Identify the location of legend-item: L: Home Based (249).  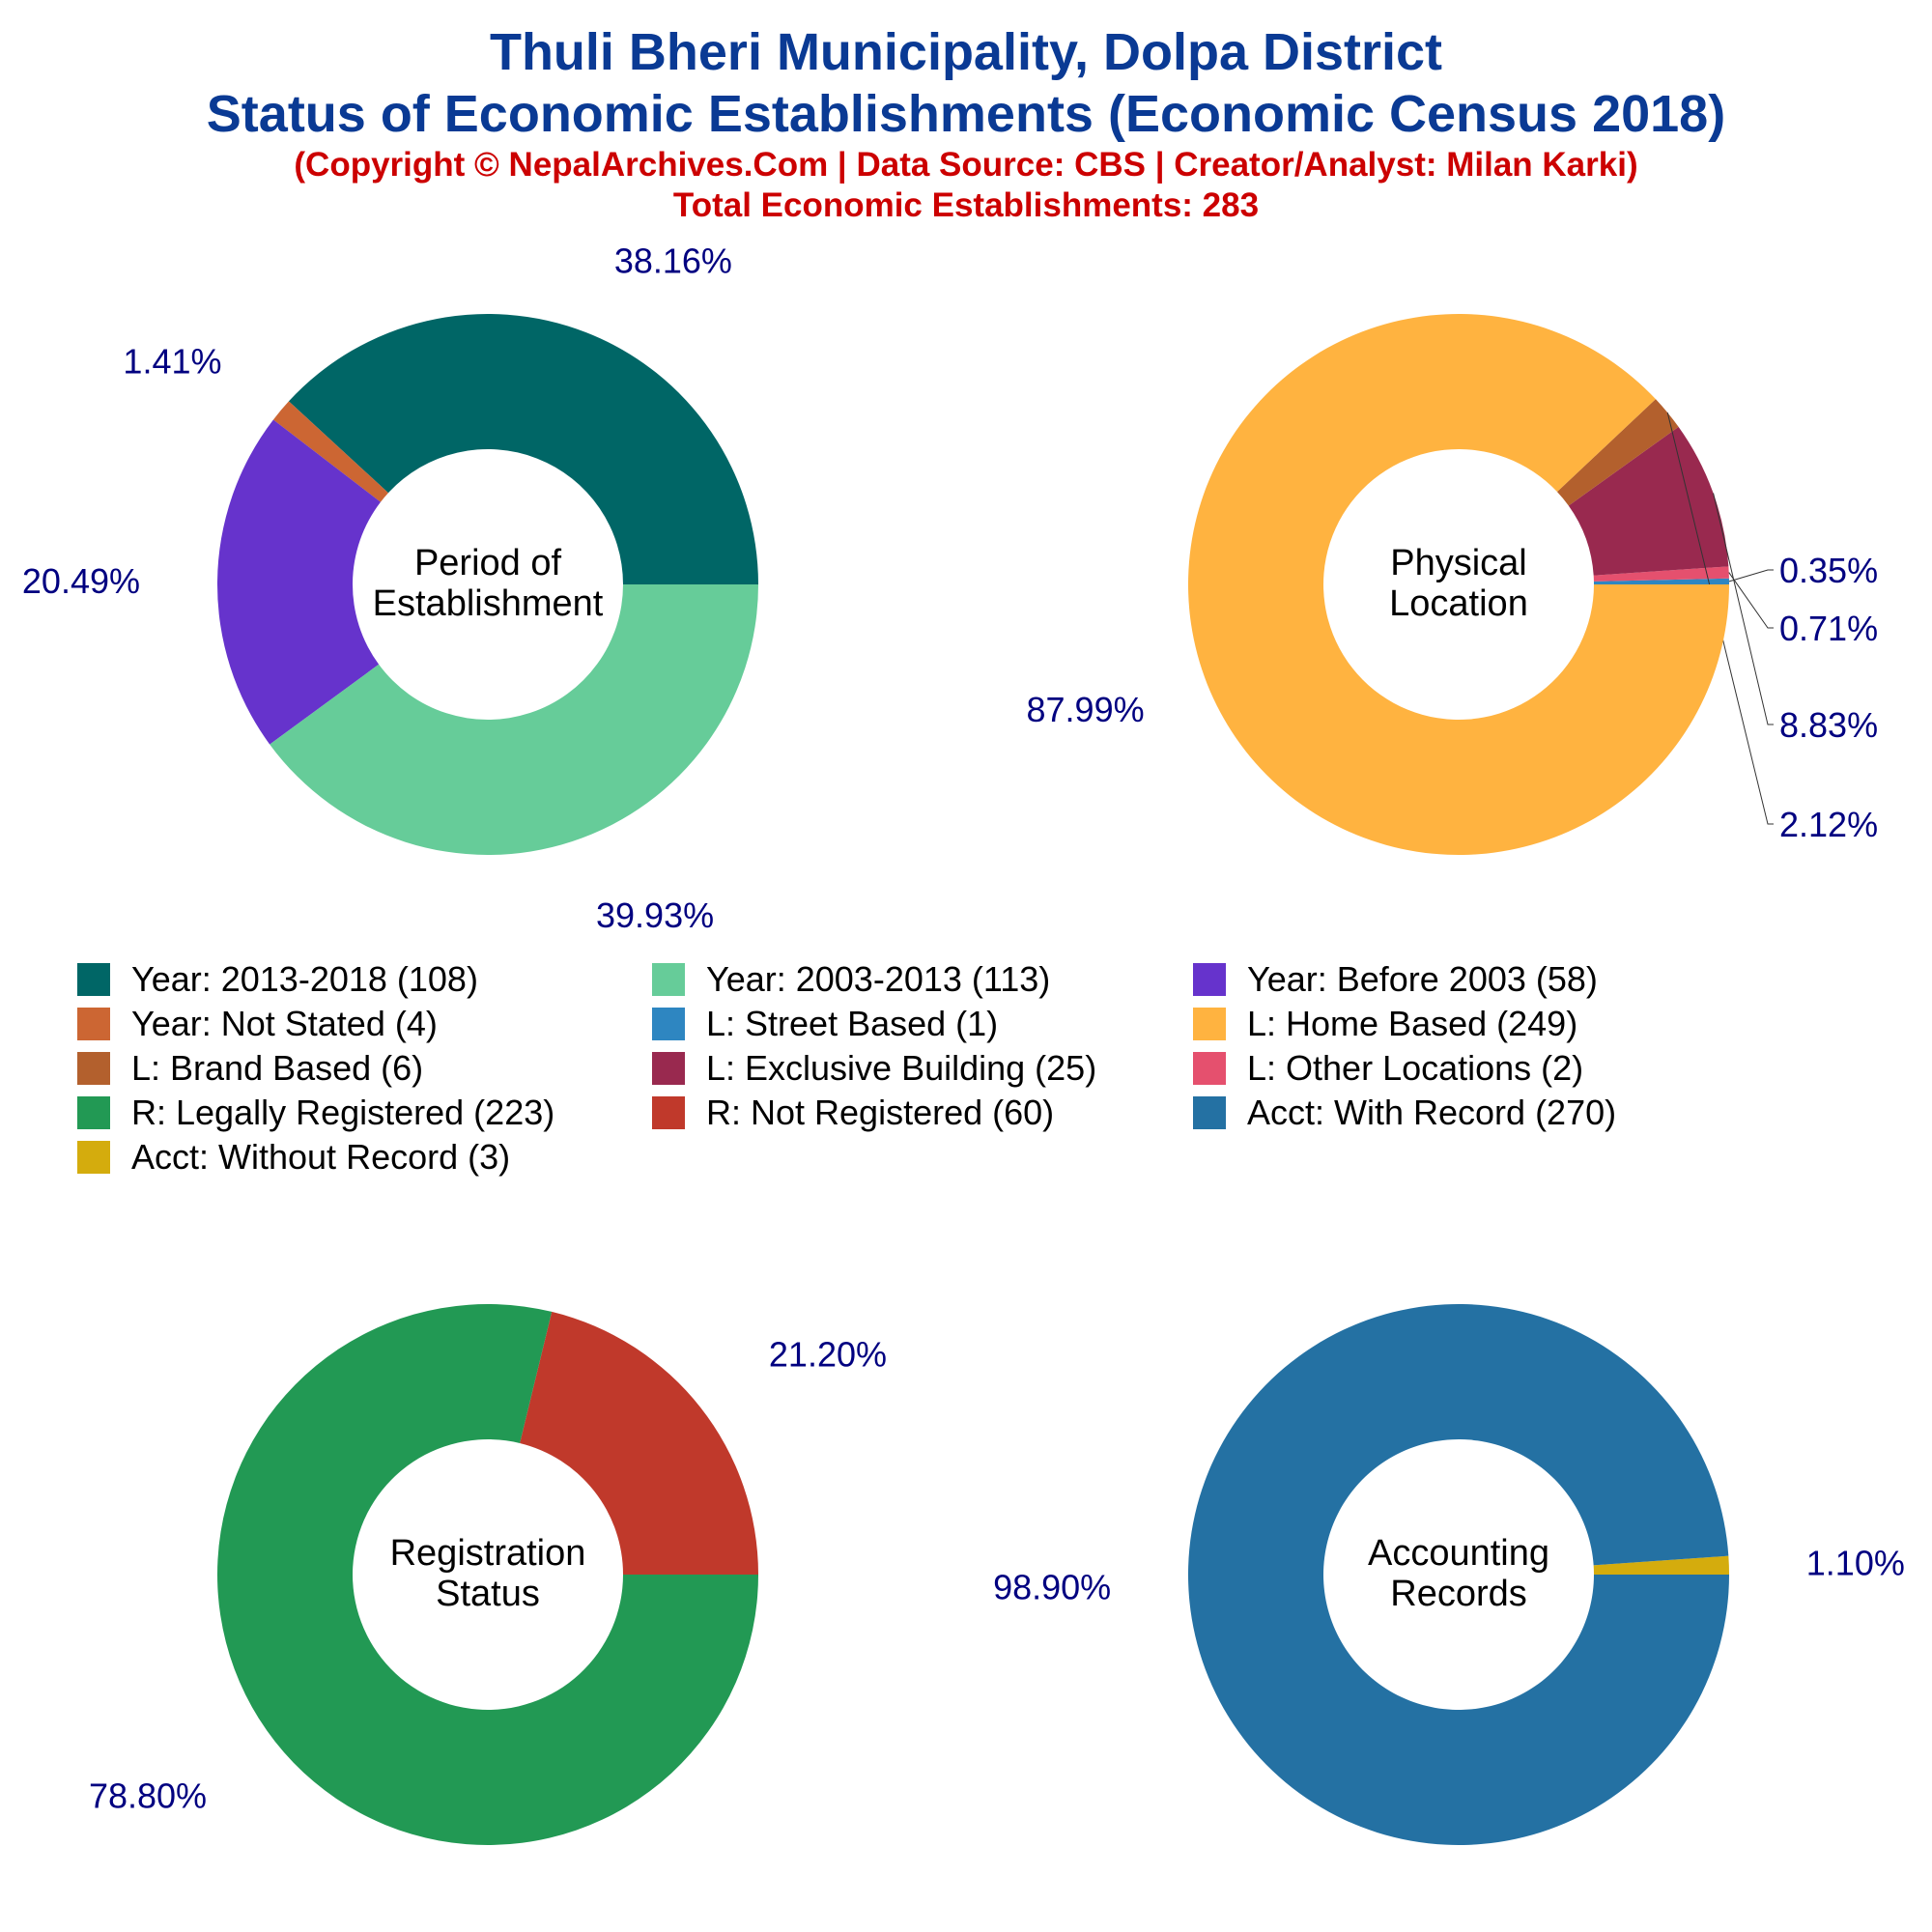
(1483, 1024).